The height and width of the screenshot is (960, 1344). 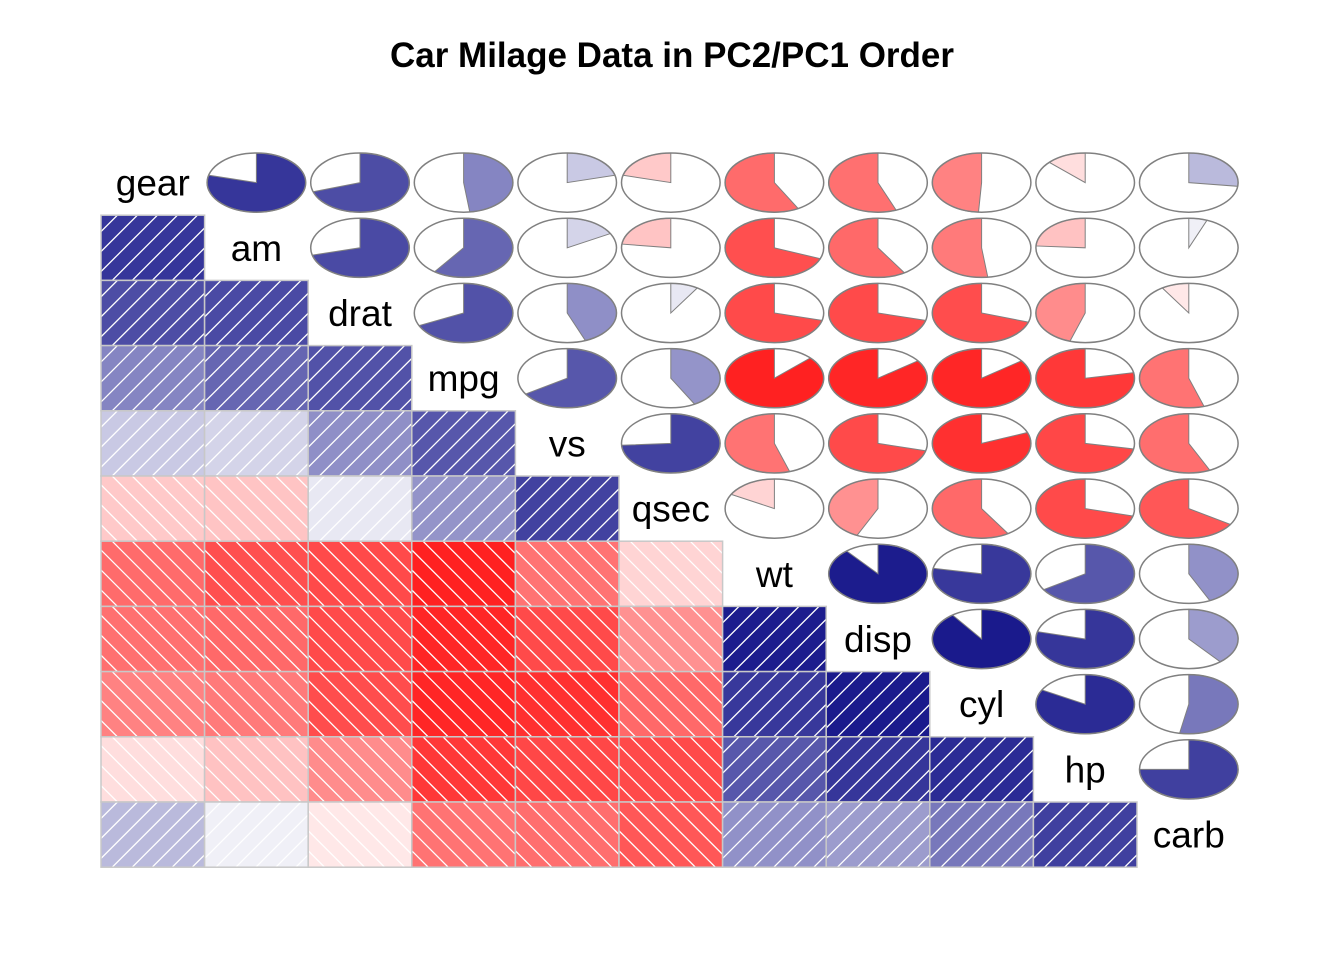 What do you see at coordinates (774, 834) in the screenshot?
I see `shade-cell-carb-wt` at bounding box center [774, 834].